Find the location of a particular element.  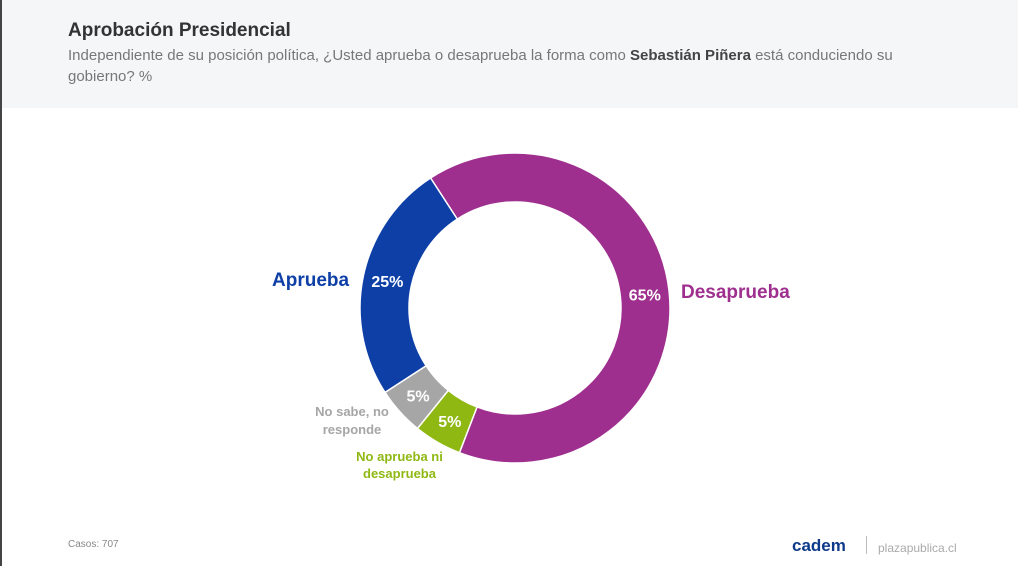

page-title: Aprobación Presidencial is located at coordinates (179, 30).